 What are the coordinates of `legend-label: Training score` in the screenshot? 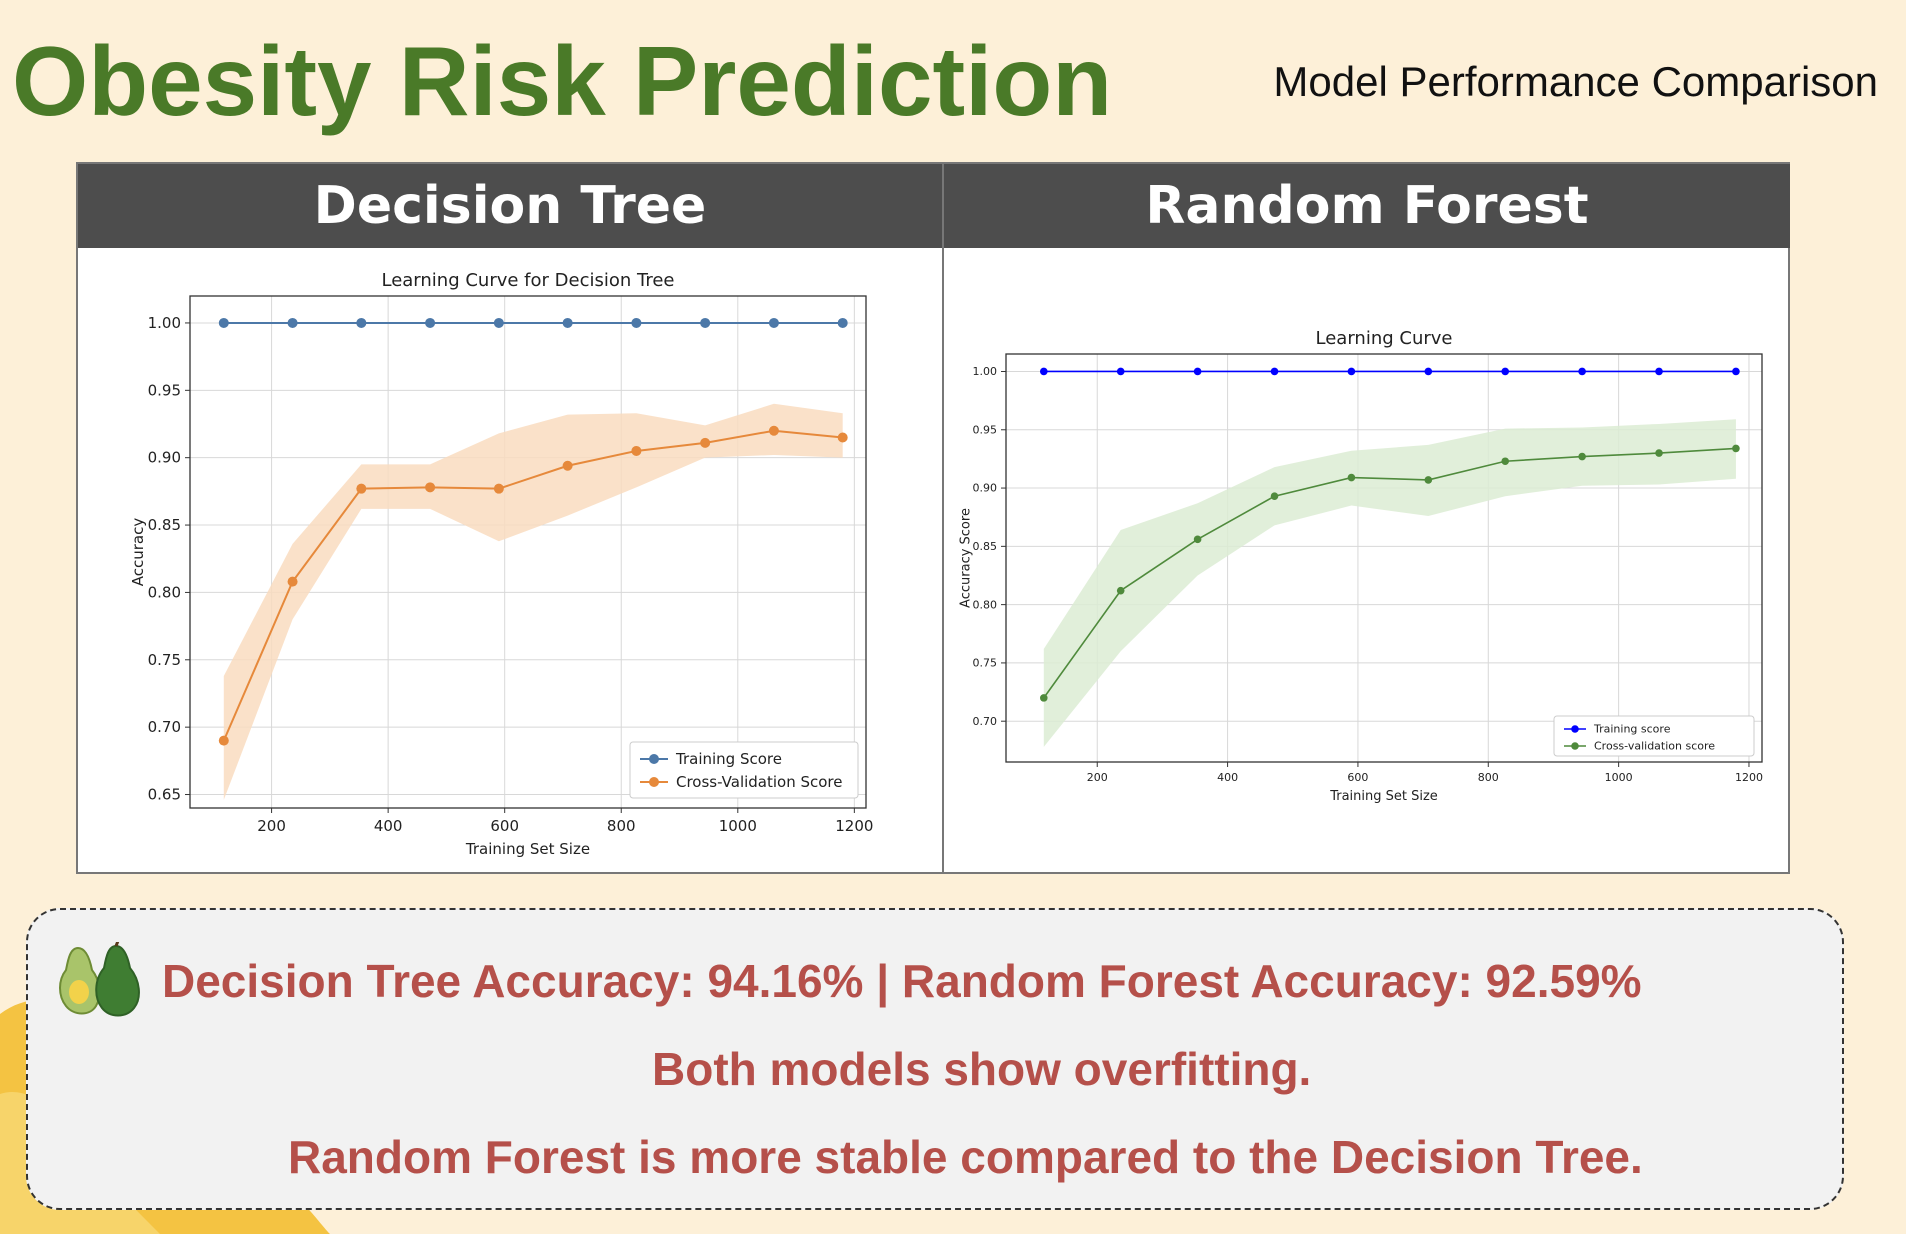 It's located at (1632, 729).